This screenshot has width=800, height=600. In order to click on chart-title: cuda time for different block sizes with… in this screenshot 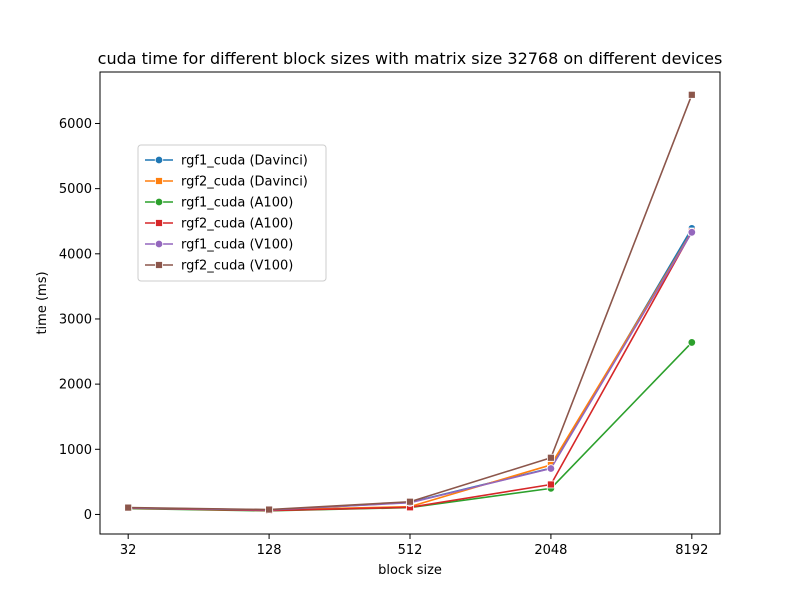, I will do `click(410, 58)`.